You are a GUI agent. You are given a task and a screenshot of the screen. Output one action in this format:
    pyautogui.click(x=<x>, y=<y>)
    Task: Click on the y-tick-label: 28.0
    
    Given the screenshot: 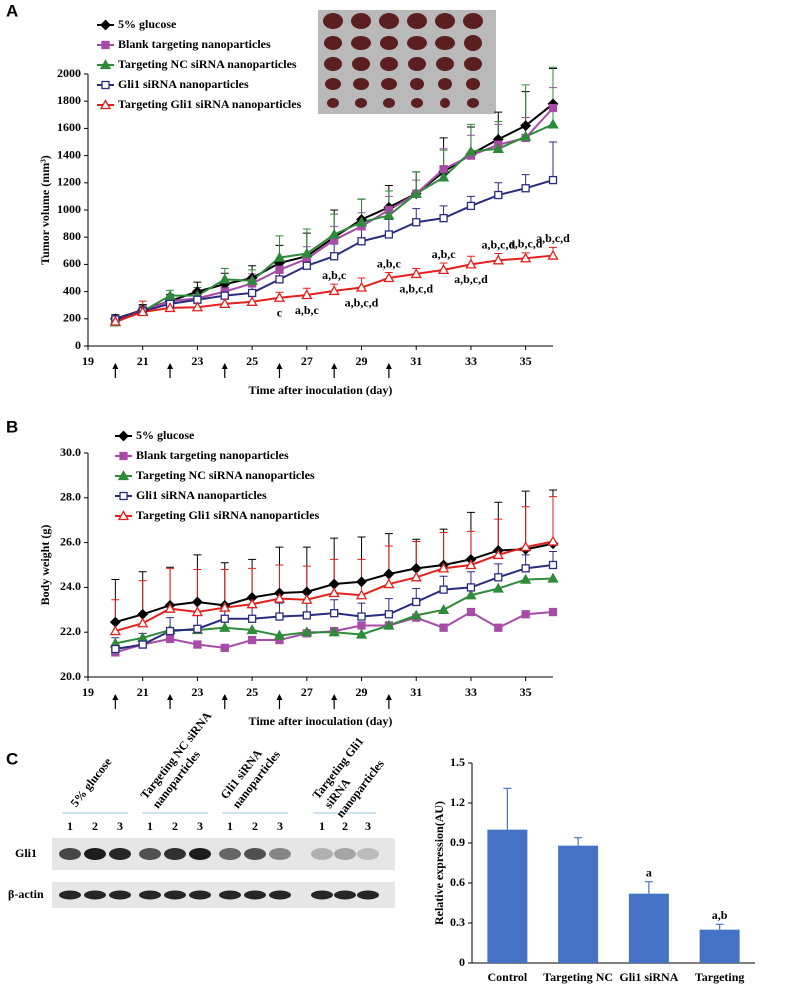 What is the action you would take?
    pyautogui.click(x=70, y=497)
    